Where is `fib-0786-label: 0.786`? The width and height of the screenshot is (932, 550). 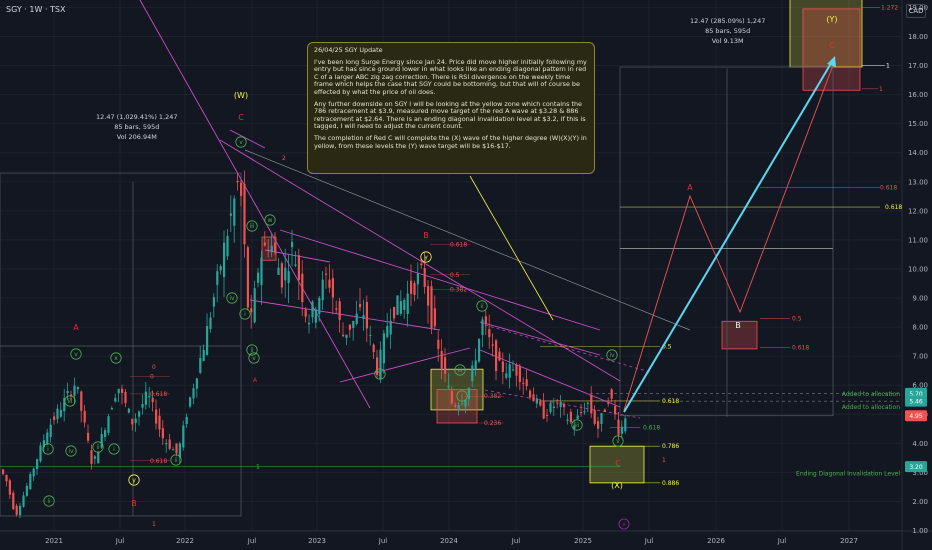
fib-0786-label: 0.786 is located at coordinates (670, 446).